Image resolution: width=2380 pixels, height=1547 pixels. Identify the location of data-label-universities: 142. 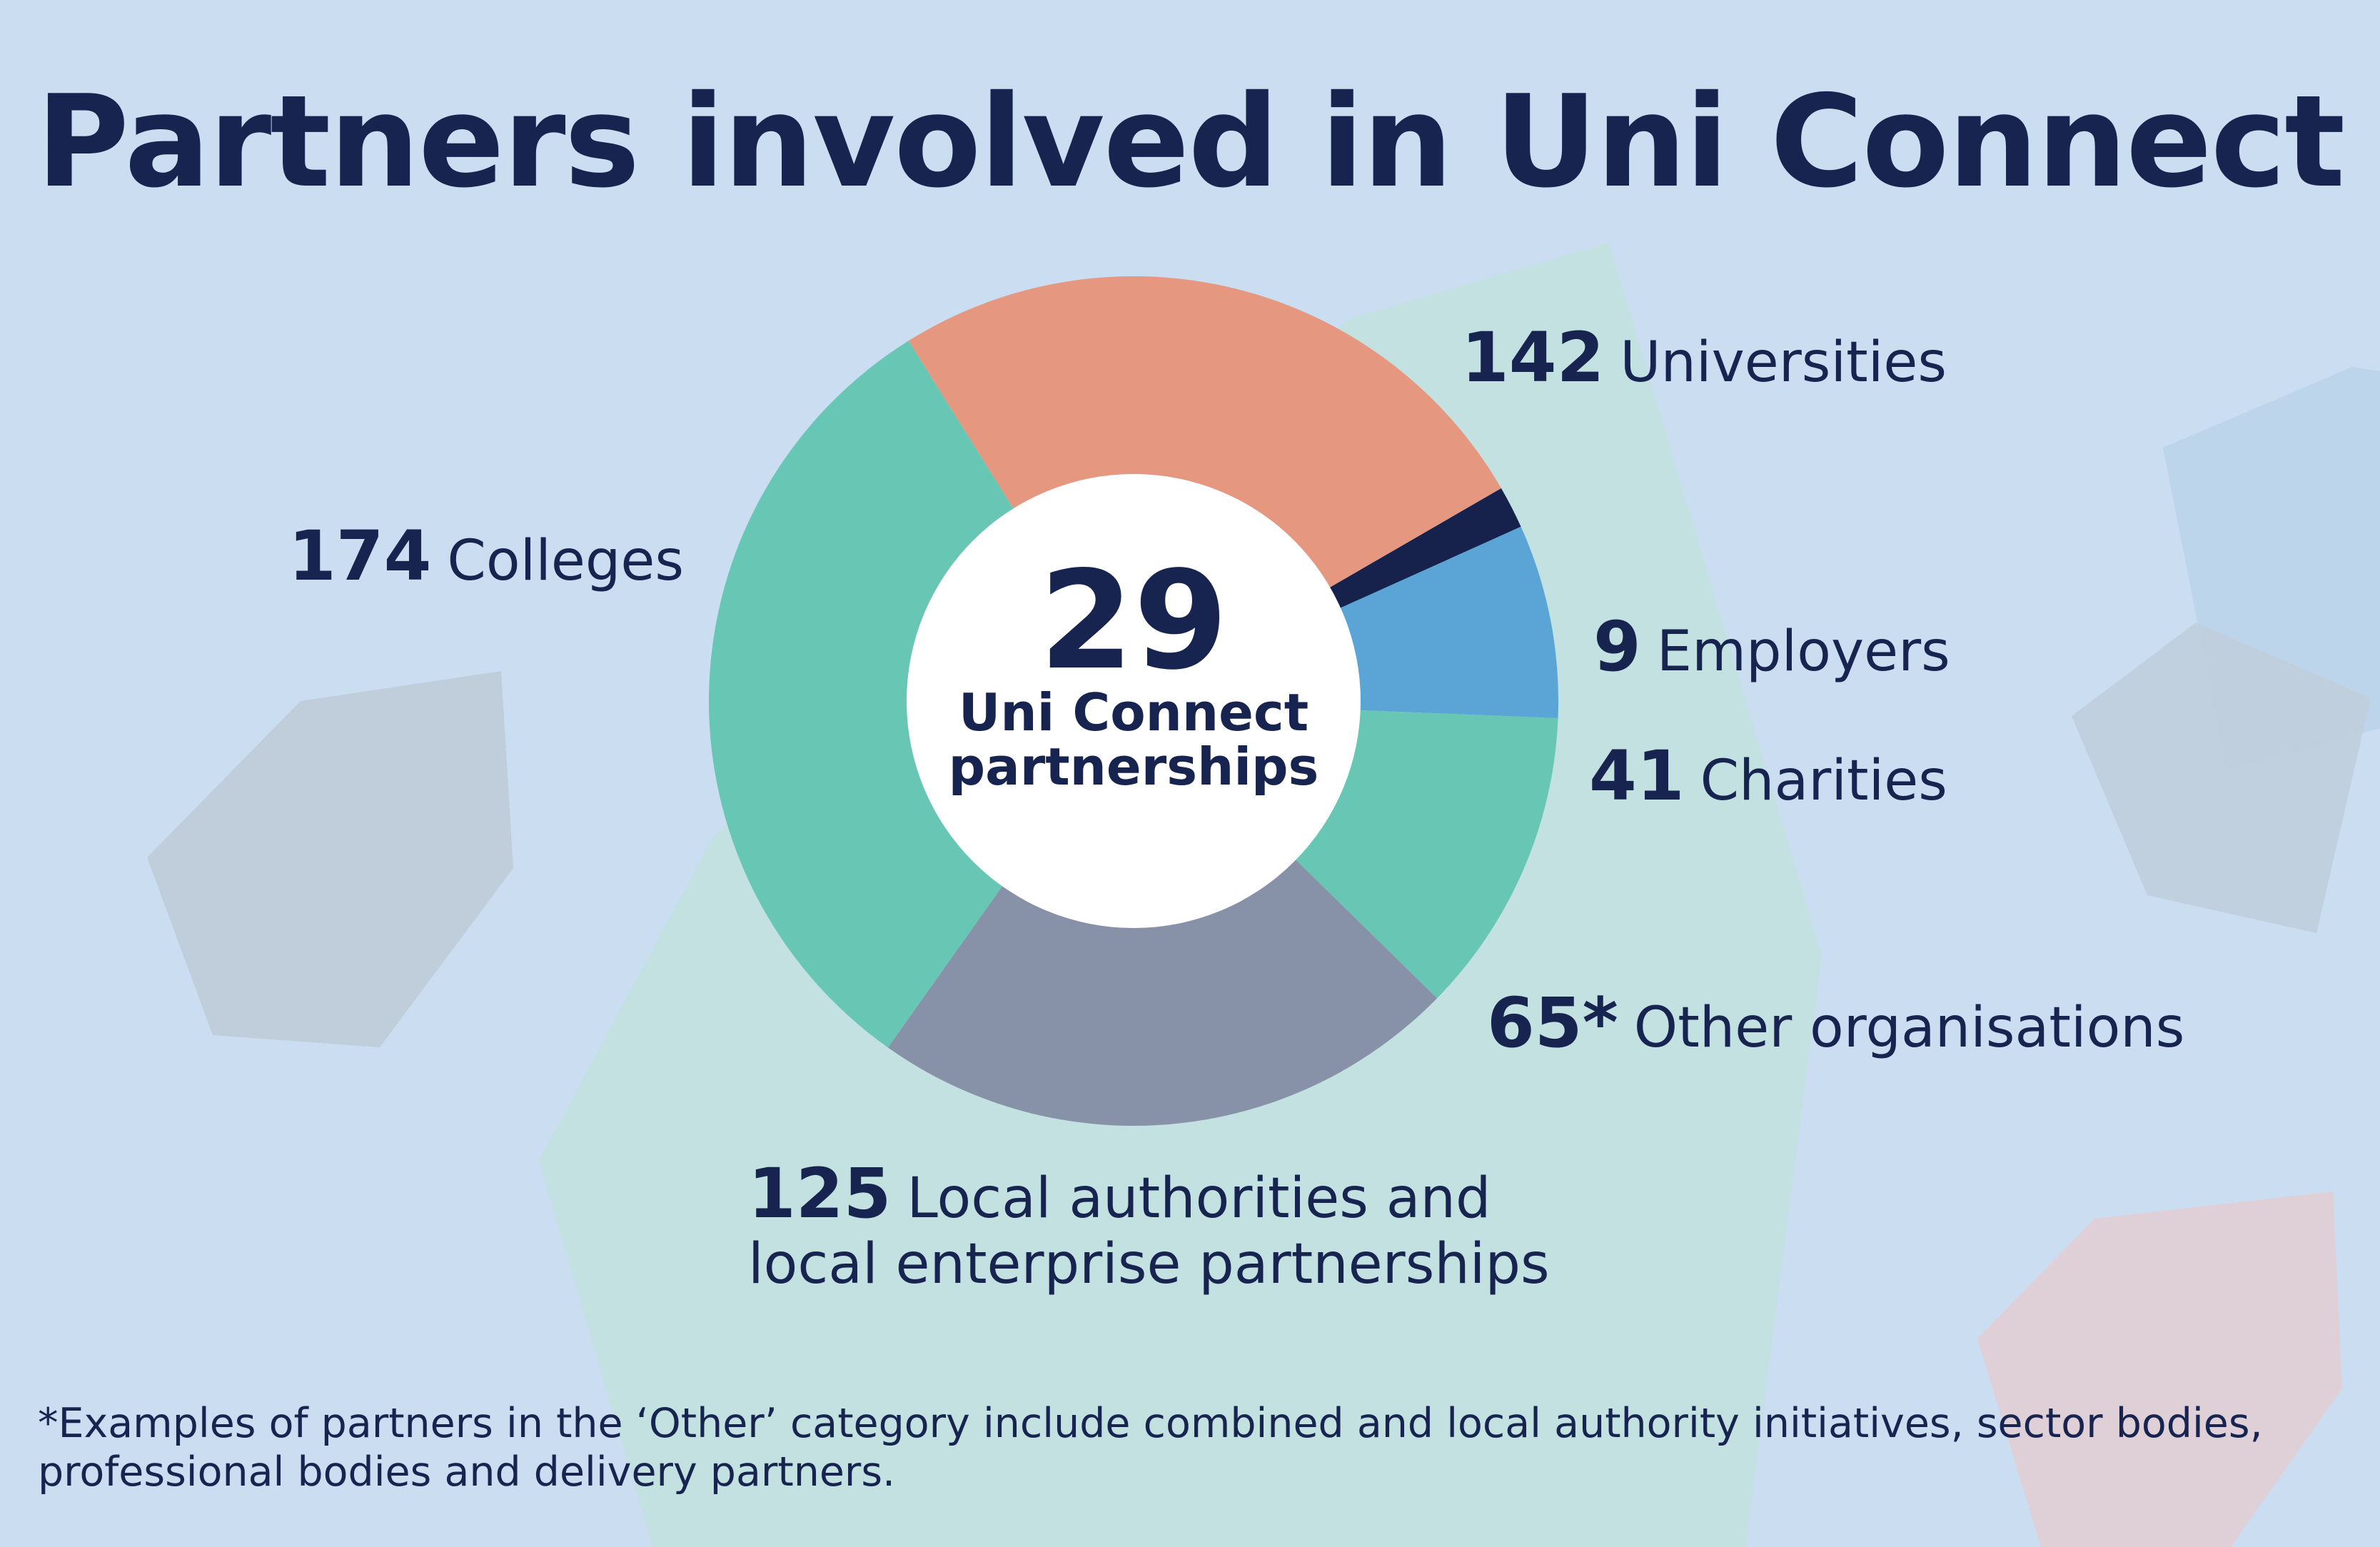
(1533, 358).